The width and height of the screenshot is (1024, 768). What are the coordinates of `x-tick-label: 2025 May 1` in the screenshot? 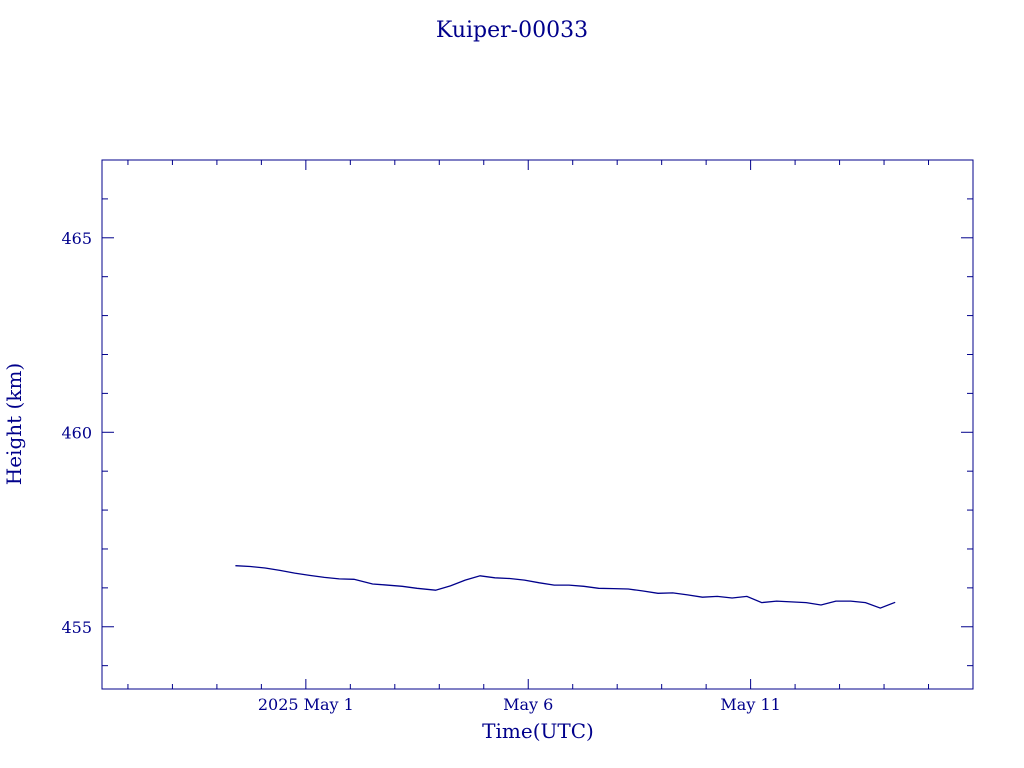 It's located at (306, 704).